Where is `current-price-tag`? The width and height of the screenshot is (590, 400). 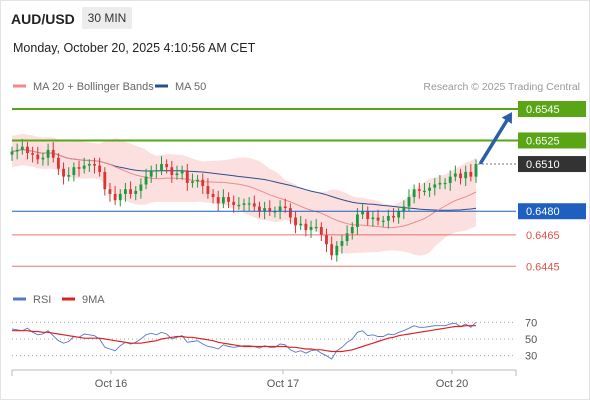 current-price-tag is located at coordinates (552, 164).